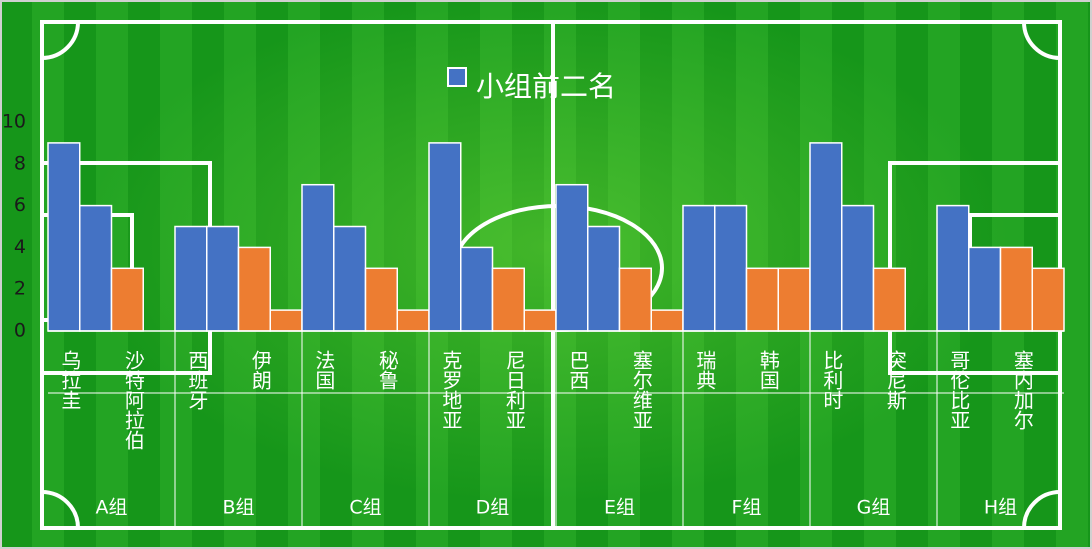  Describe the element at coordinates (260, 370) in the screenshot. I see `x-tick-label: 伊朗` at that location.